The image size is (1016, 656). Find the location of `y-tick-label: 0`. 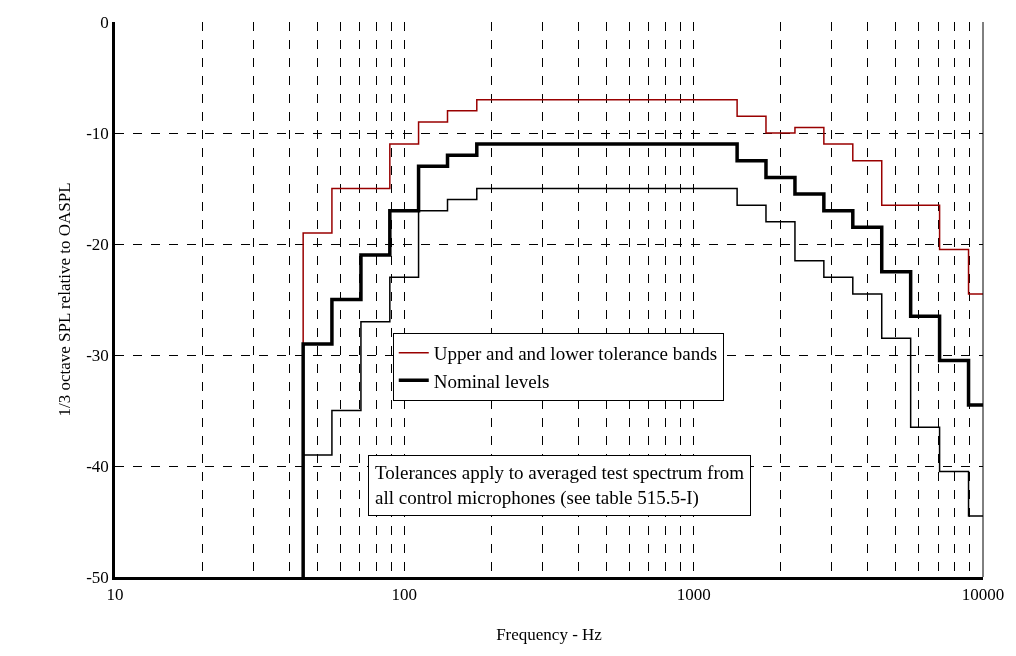

y-tick-label: 0 is located at coordinates (104, 22).